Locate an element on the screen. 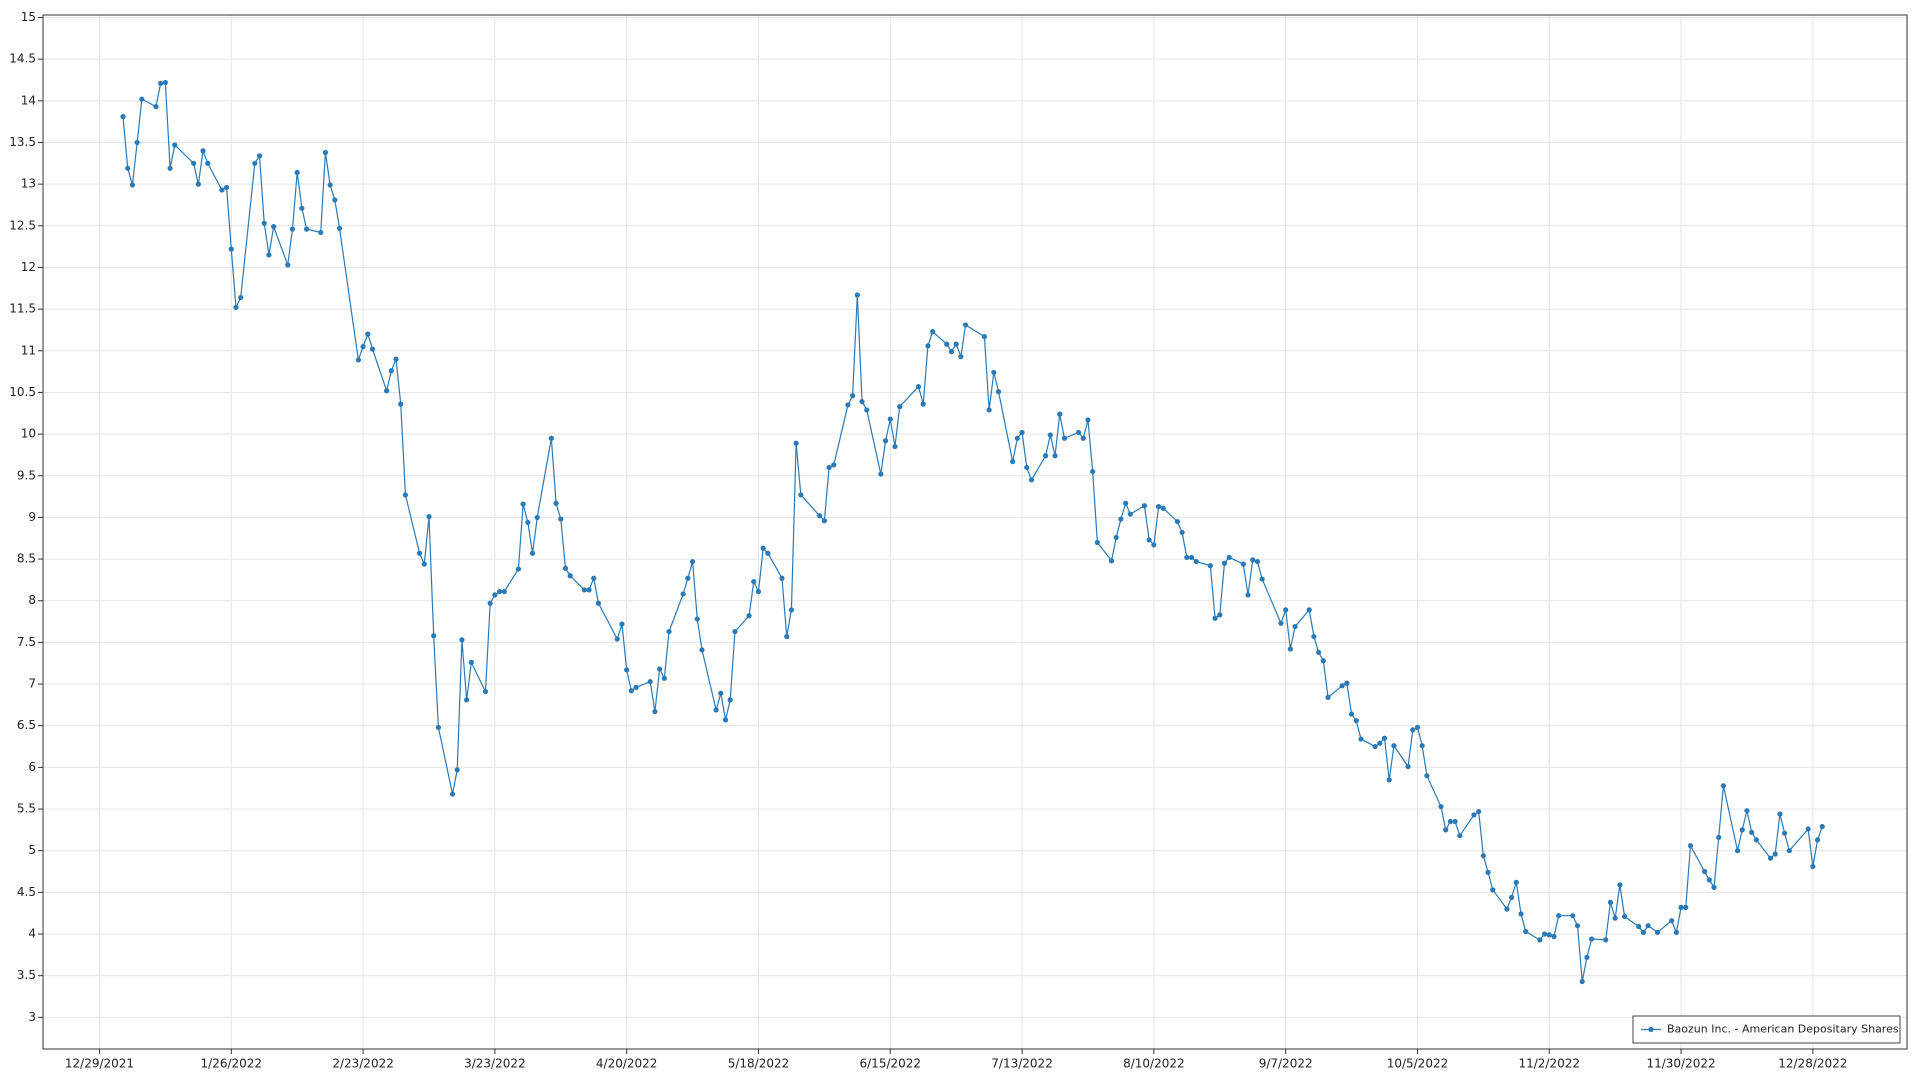 This screenshot has width=1920, height=1080. x-tick-label: 7/13/2022 is located at coordinates (1022, 1064).